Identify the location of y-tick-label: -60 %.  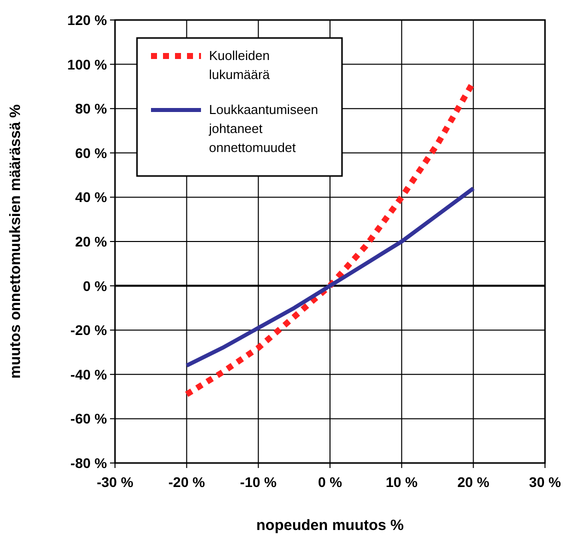
(89, 418).